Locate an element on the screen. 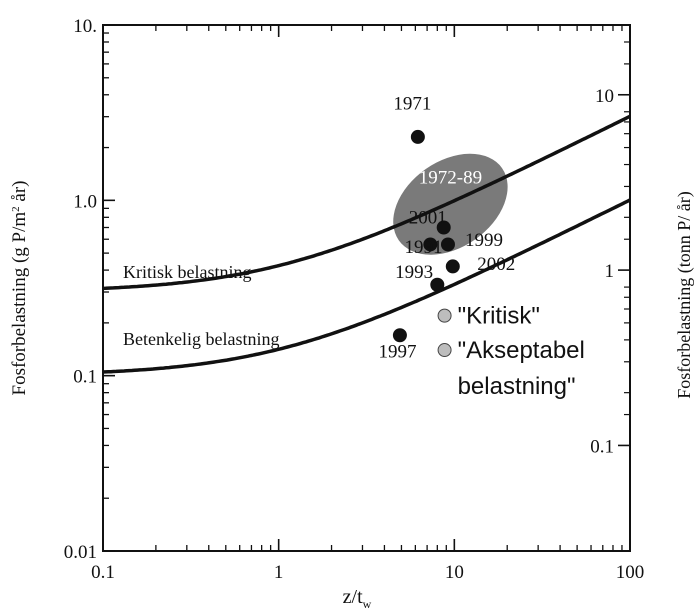 The image size is (700, 610). y-tick-label-10.: 10. is located at coordinates (85, 26).